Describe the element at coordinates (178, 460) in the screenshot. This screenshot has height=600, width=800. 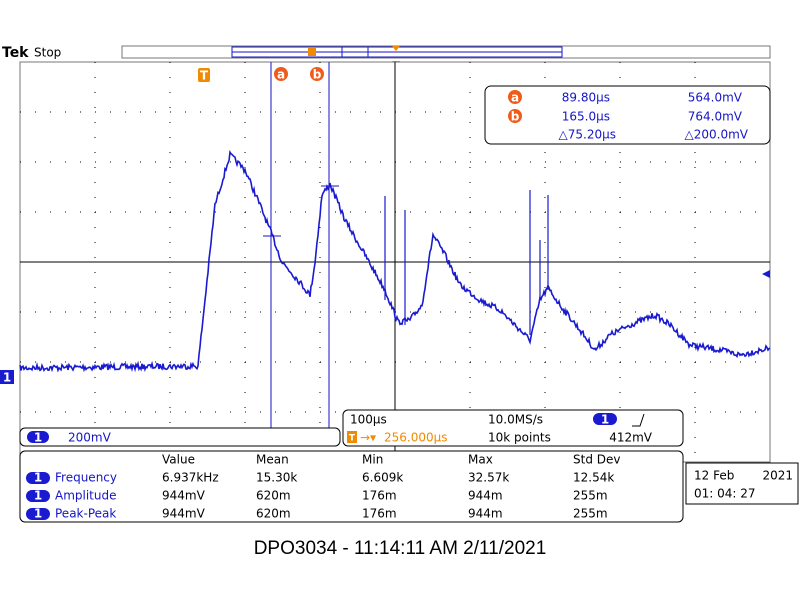
I see `column-header: Value` at that location.